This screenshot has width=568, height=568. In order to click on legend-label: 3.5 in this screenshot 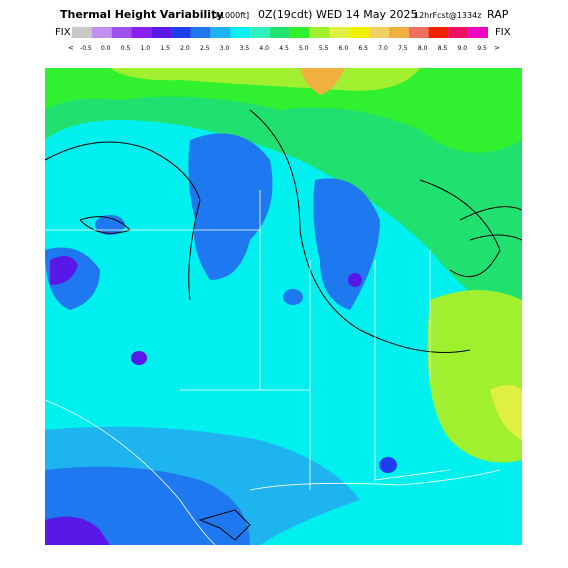, I will do `click(245, 48)`.